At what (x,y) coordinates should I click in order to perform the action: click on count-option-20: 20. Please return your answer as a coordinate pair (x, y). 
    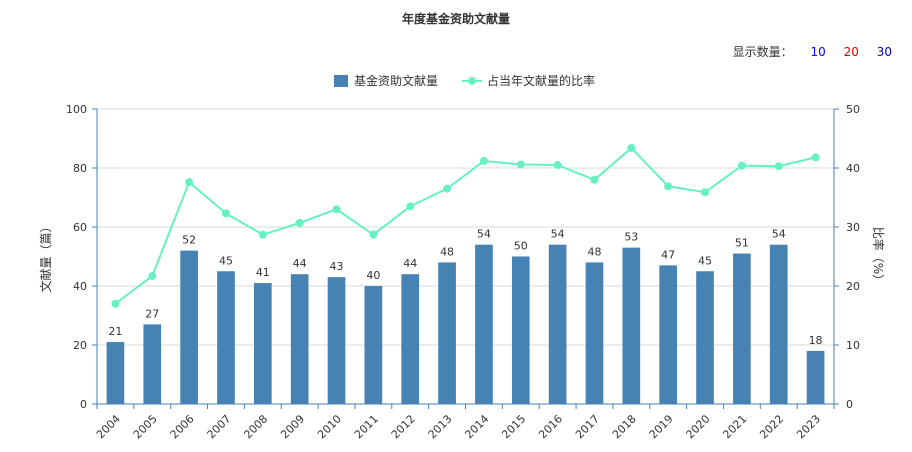
    Looking at the image, I should click on (851, 52).